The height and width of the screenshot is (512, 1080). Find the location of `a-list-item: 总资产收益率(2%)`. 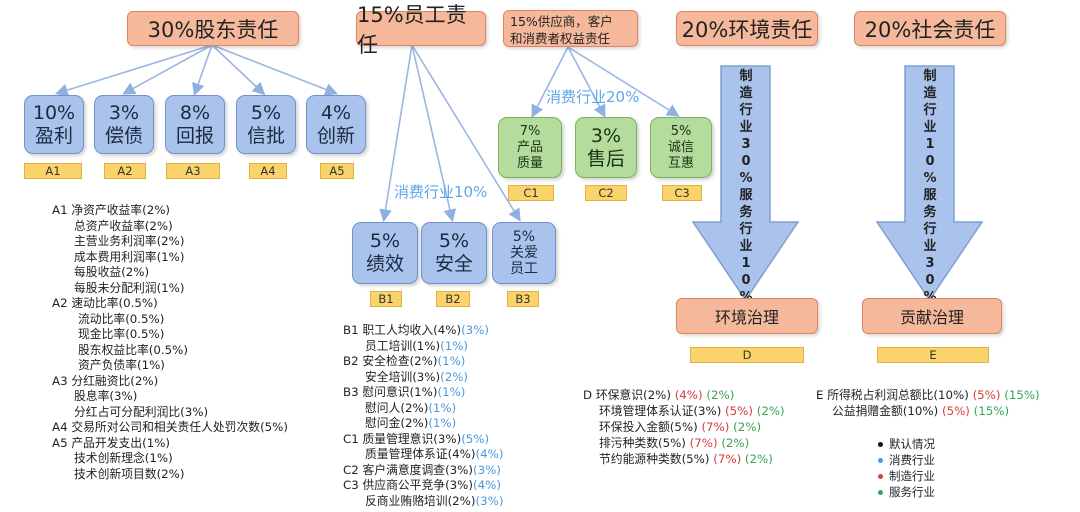

a-list-item: 总资产收益率(2%) is located at coordinates (123, 225).